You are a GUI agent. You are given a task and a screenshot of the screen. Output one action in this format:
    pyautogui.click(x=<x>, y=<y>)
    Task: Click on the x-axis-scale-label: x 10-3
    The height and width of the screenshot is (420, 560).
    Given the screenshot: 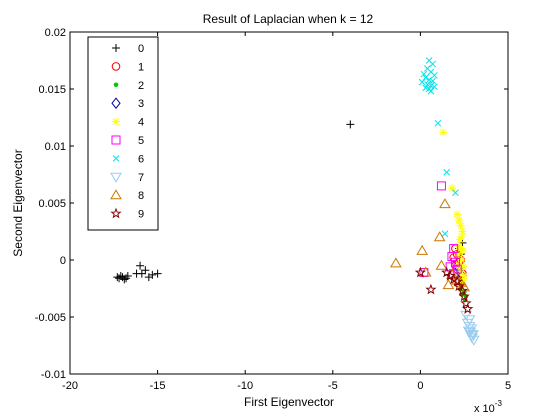 What is the action you would take?
    pyautogui.click(x=488, y=407)
    